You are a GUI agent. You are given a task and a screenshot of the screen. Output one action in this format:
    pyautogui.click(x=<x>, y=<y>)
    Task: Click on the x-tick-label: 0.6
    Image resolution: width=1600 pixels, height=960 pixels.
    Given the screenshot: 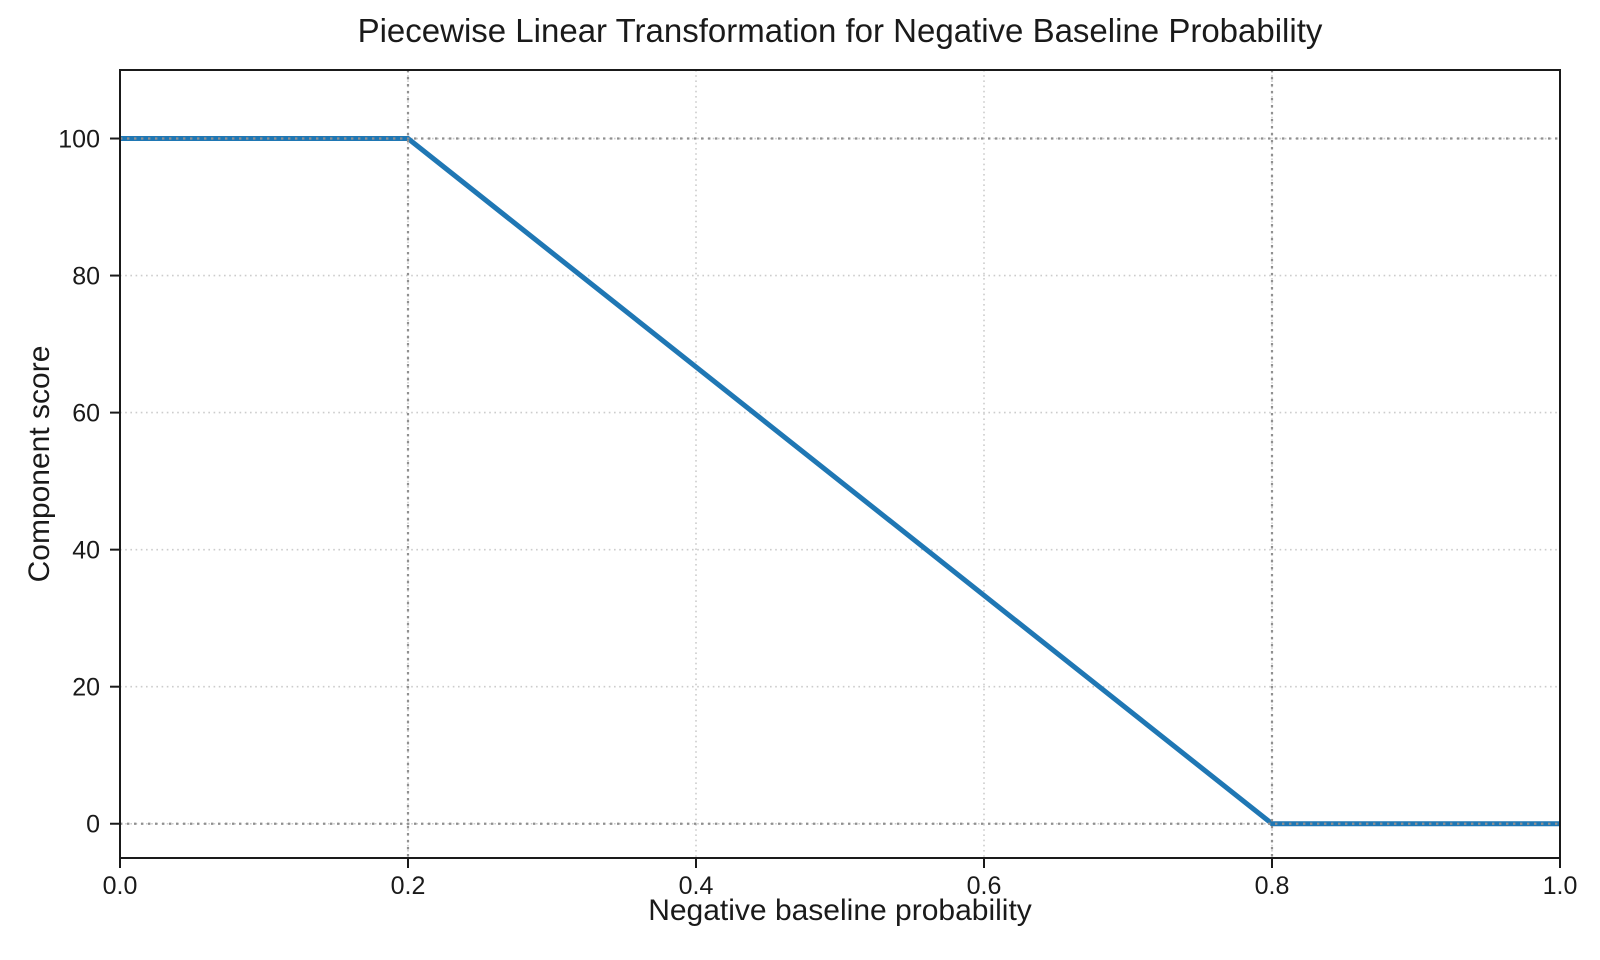 What is the action you would take?
    pyautogui.click(x=984, y=886)
    